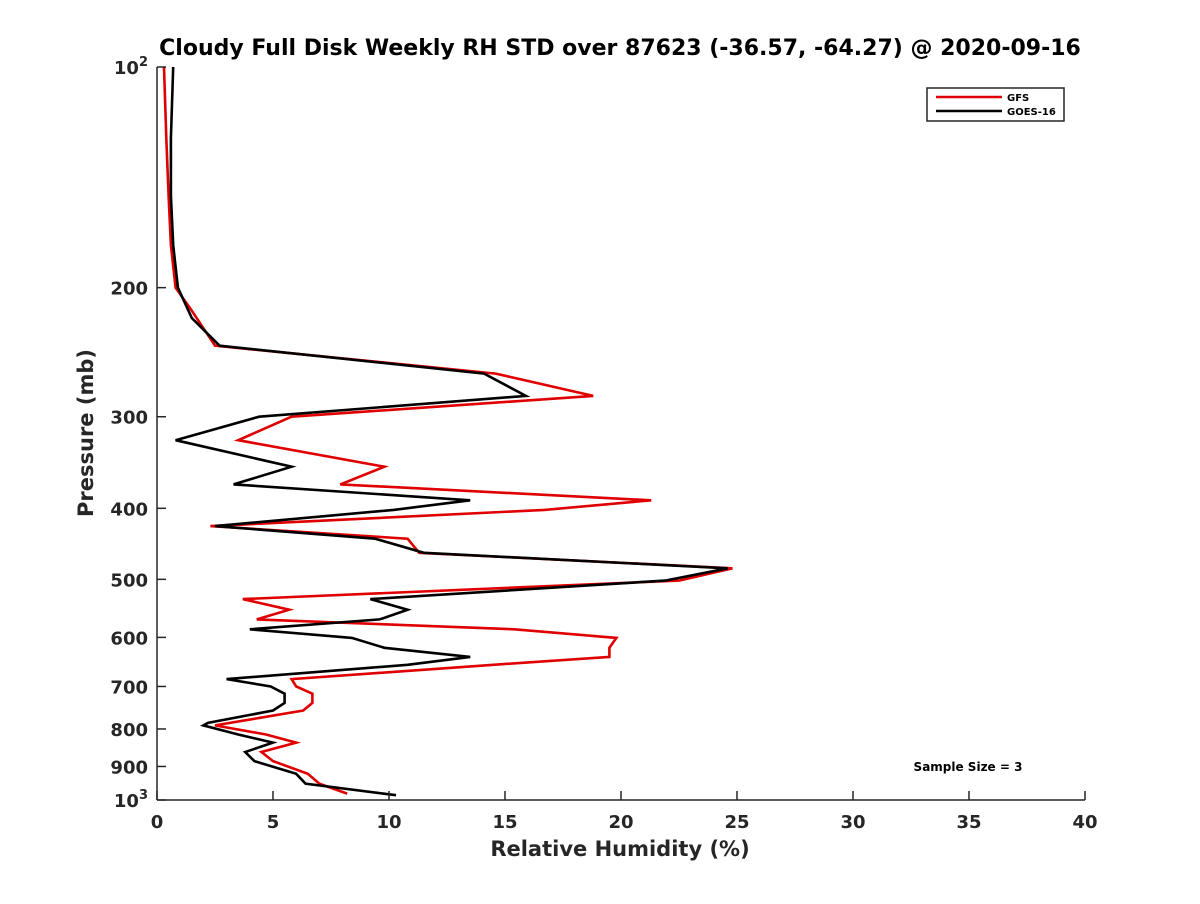 The image size is (1200, 904). What do you see at coordinates (1084, 822) in the screenshot?
I see `x-tick-label-40: 40` at bounding box center [1084, 822].